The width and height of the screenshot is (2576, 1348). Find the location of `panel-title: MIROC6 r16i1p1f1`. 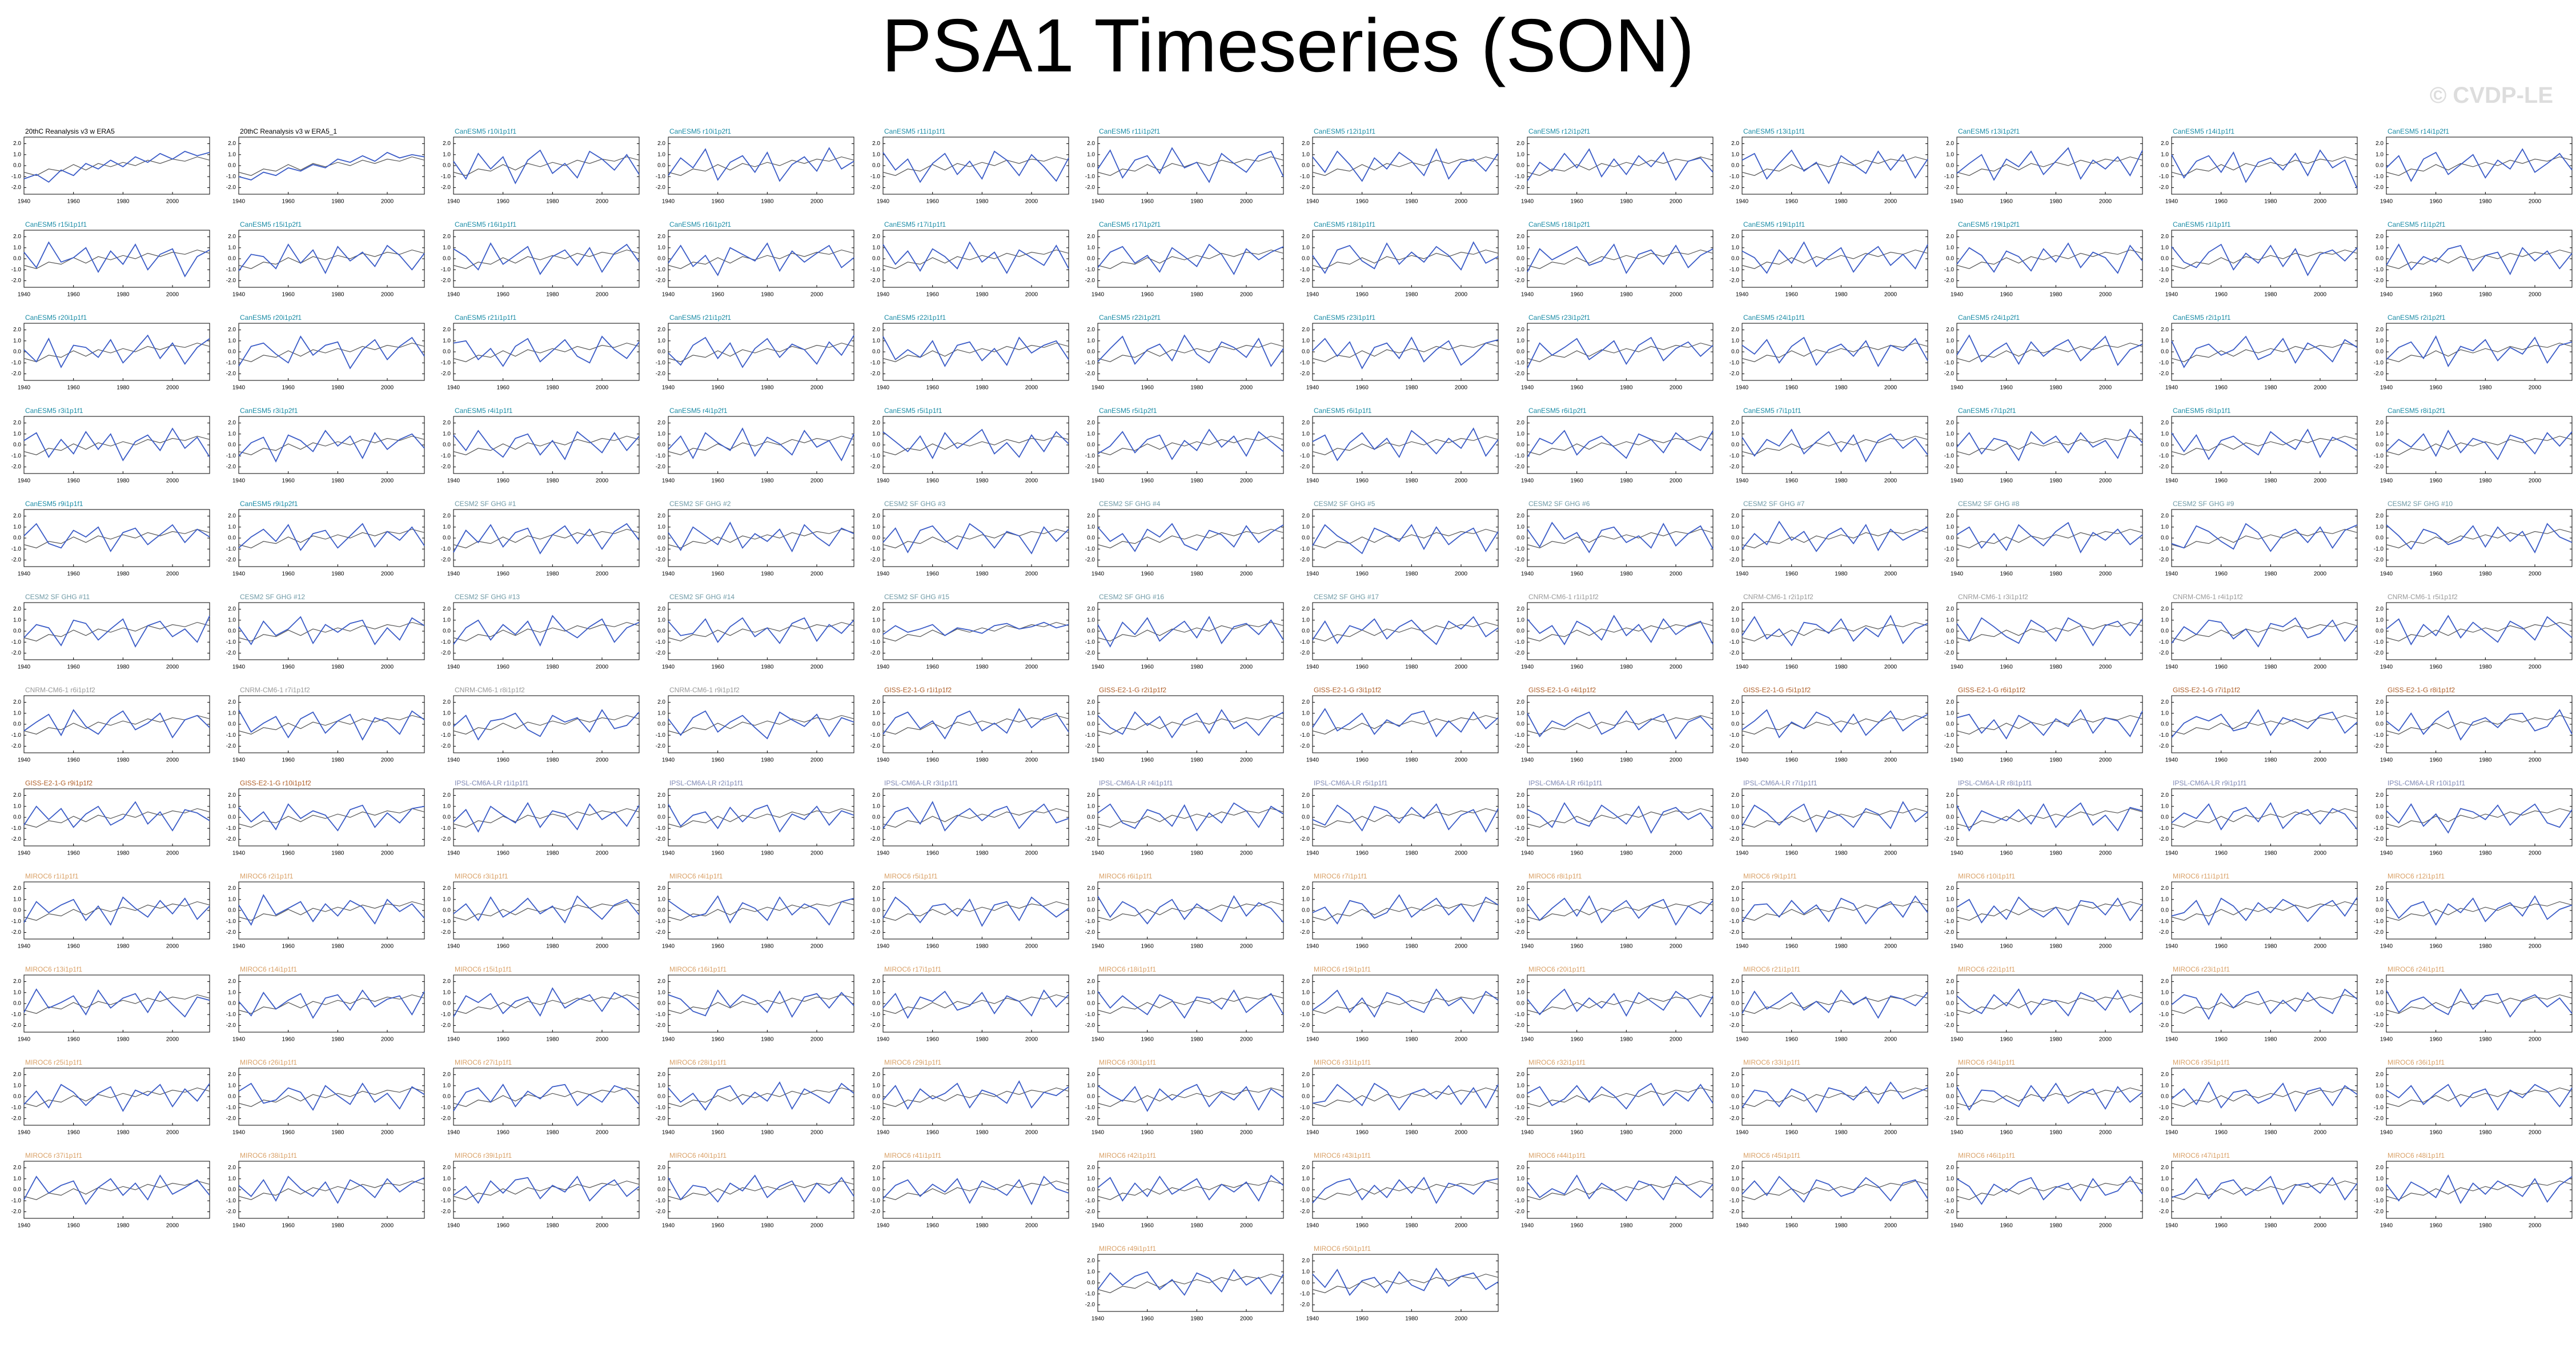

panel-title: MIROC6 r16i1p1f1 is located at coordinates (698, 969).